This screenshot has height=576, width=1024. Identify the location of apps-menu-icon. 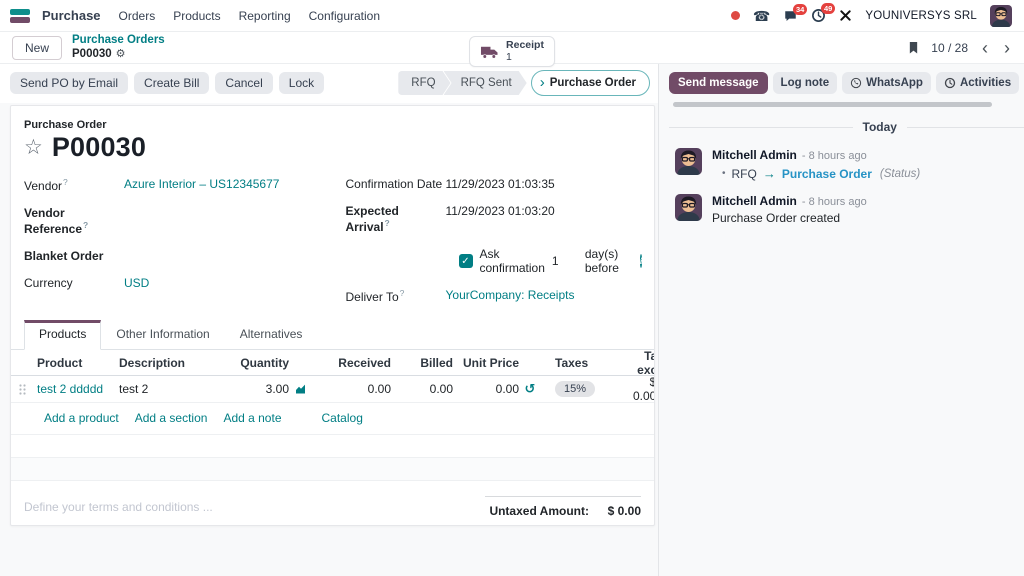
(20, 15).